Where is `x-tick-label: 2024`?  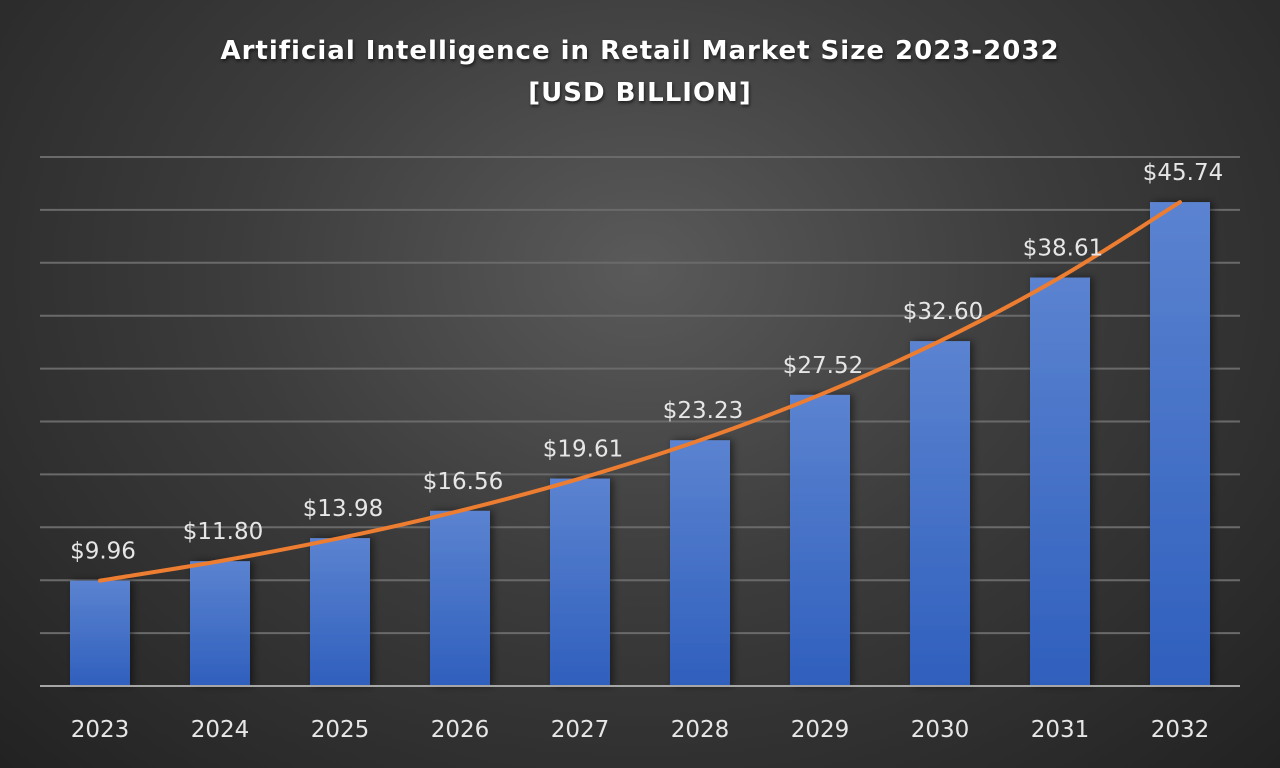
x-tick-label: 2024 is located at coordinates (220, 730).